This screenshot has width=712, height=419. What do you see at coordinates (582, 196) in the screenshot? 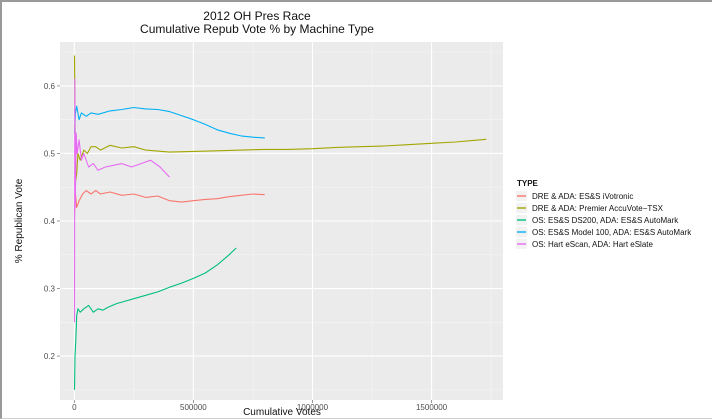
I see `legend-label: DRE & ADA: ES&S iVotronic` at bounding box center [582, 196].